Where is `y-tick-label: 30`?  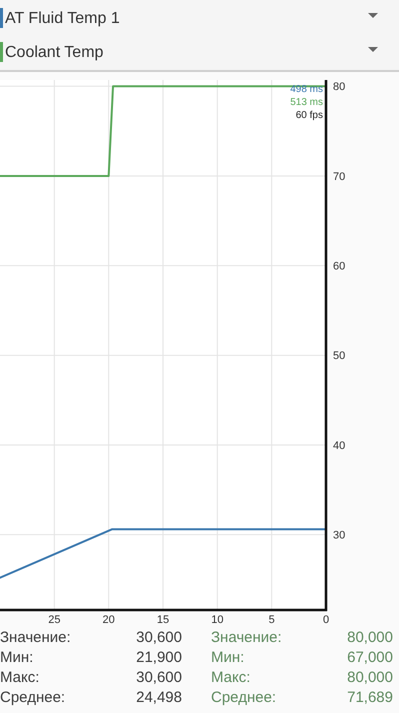
y-tick-label: 30 is located at coordinates (339, 536).